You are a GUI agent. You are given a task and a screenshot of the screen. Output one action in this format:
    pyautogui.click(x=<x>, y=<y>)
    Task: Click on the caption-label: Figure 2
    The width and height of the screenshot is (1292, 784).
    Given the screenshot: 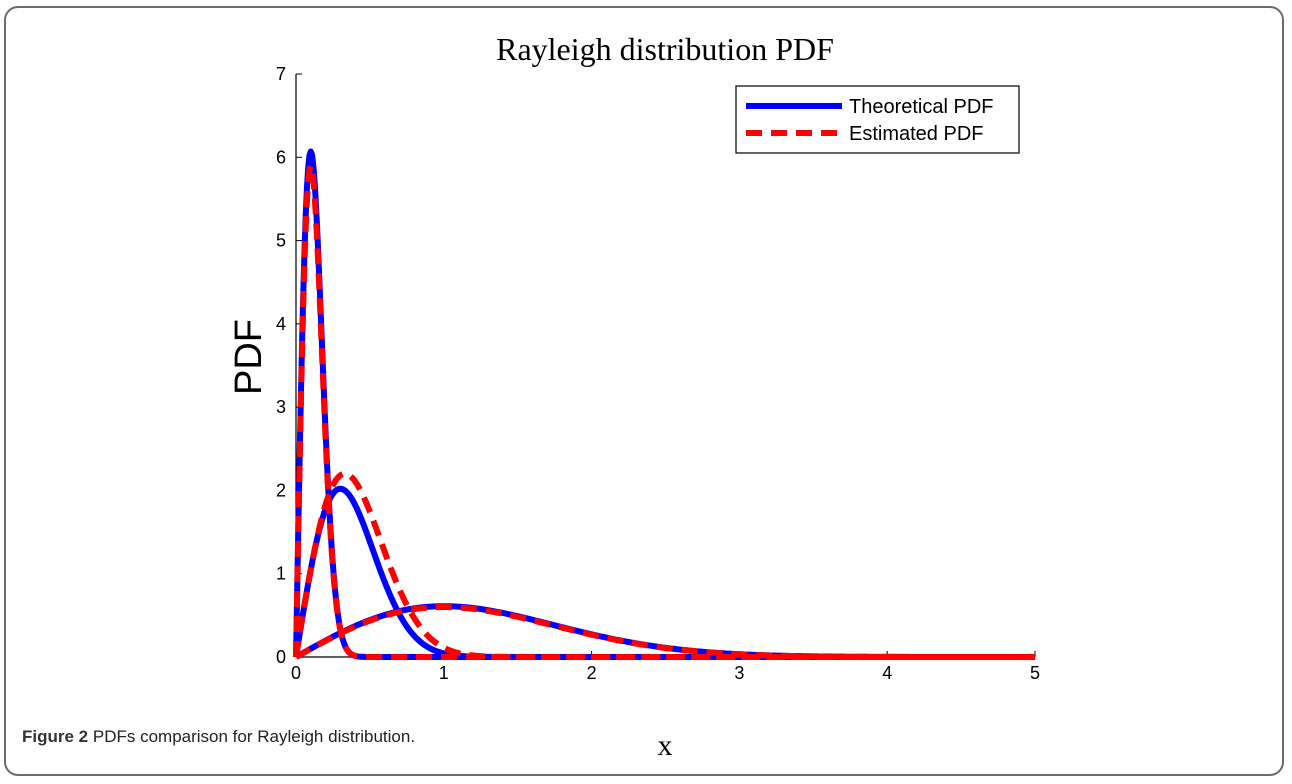 What is the action you would take?
    pyautogui.click(x=55, y=736)
    